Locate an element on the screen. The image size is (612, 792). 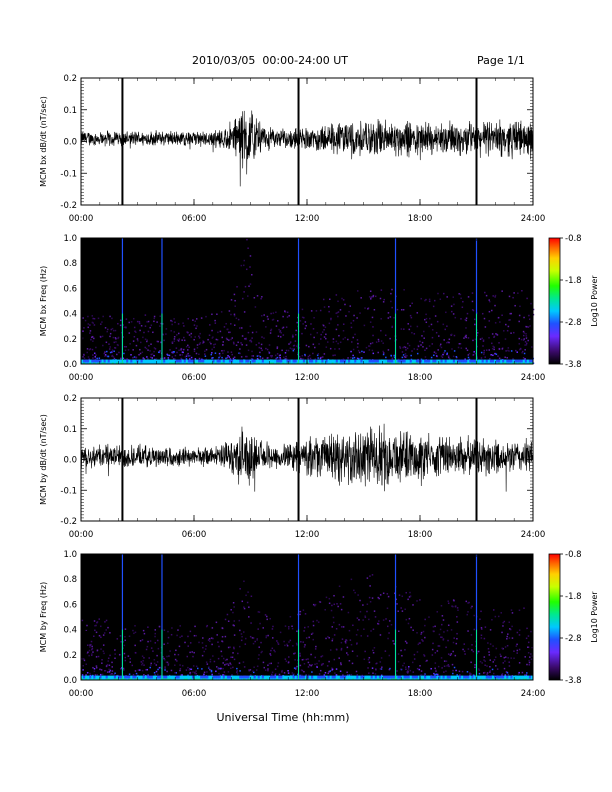
spectrogram-background is located at coordinates (307, 301).